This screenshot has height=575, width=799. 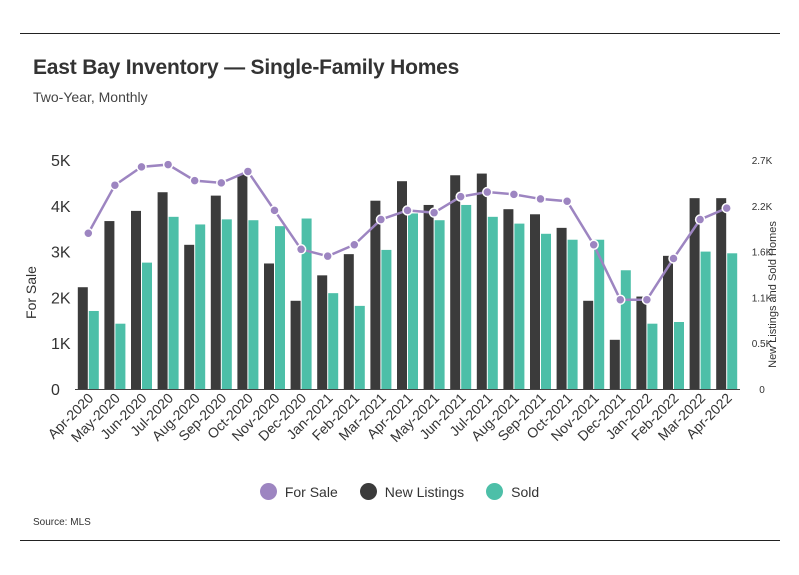 I want to click on legend-swatch-for-sale, so click(x=268, y=491).